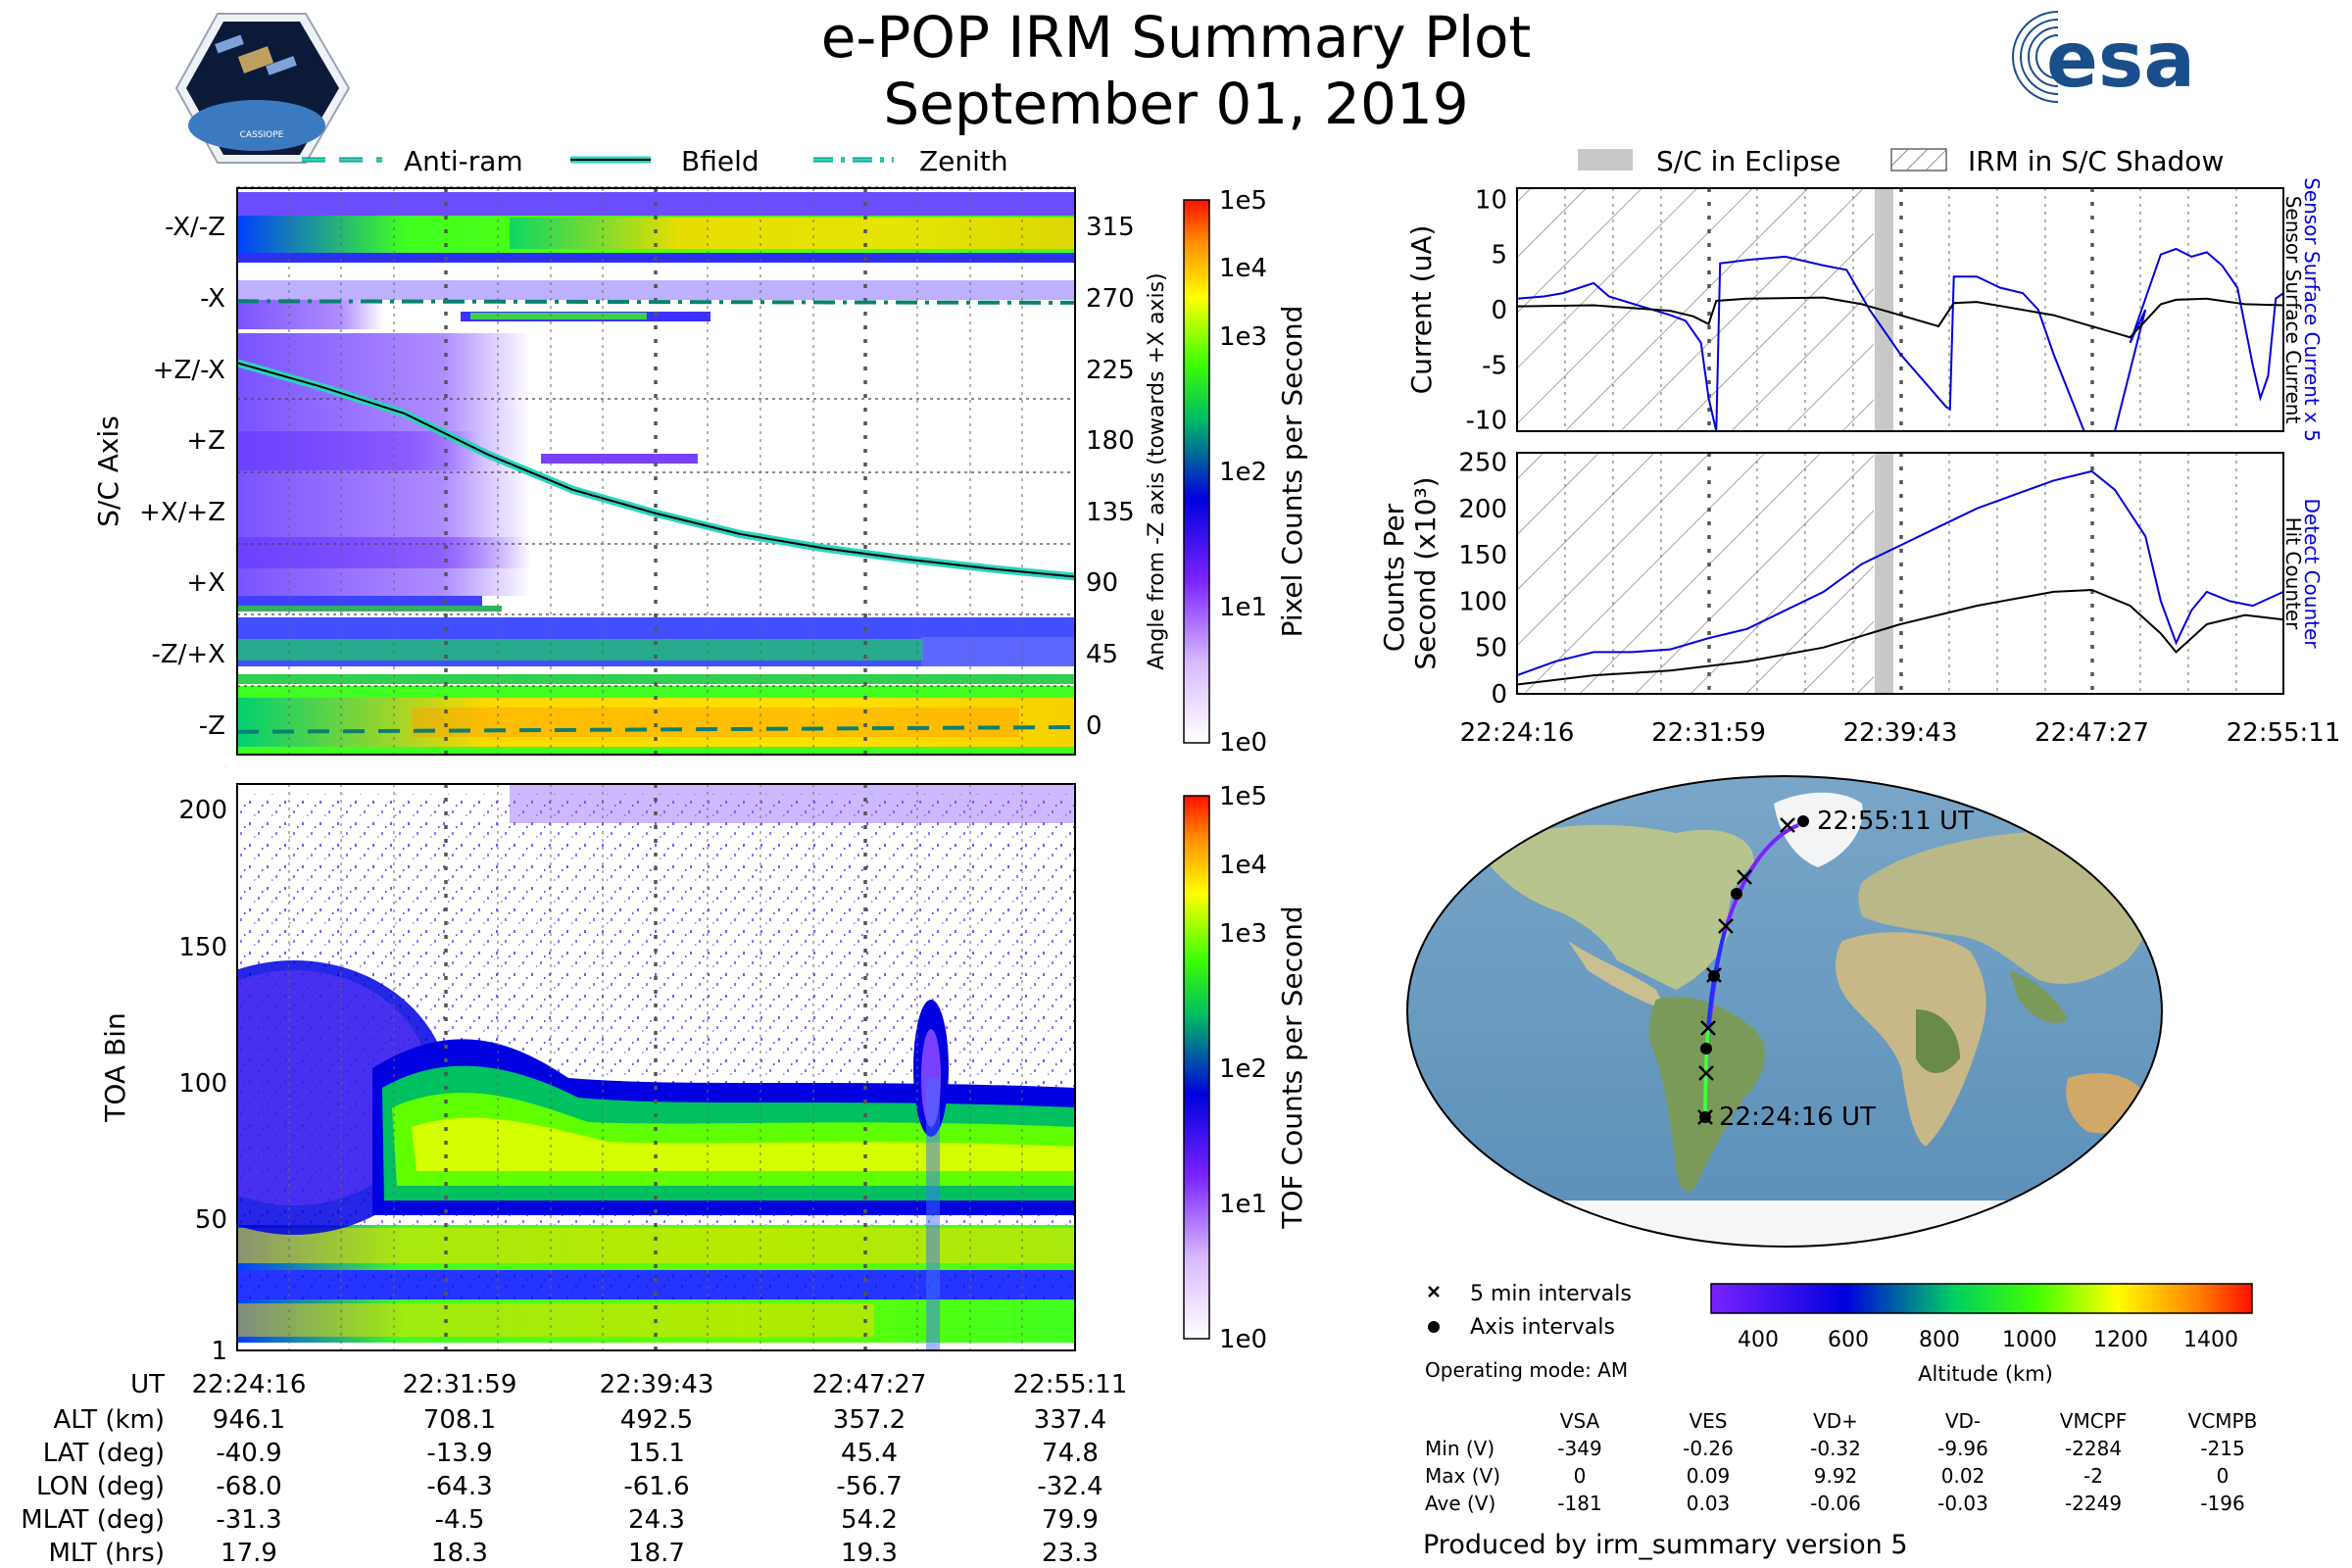 This screenshot has height=1568, width=2352. What do you see at coordinates (1157, 470) in the screenshot?
I see `angle-ylabel: Angle from -Z axis (towards +X axis)` at bounding box center [1157, 470].